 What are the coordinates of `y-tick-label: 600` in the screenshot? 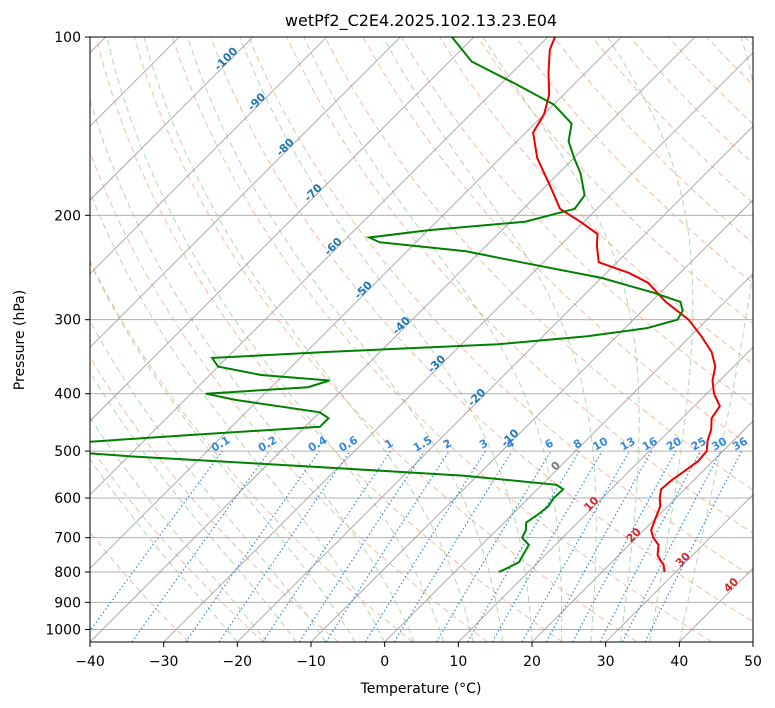 It's located at (67, 499).